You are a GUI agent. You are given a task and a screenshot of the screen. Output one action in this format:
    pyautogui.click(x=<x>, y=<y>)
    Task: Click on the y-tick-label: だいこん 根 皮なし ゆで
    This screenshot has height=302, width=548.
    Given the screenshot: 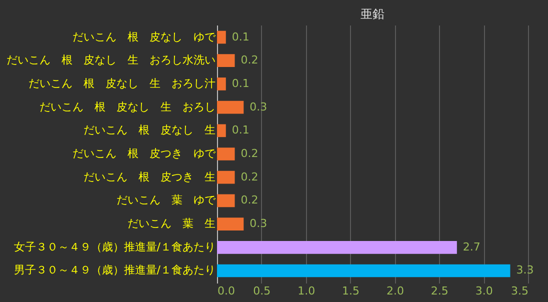 What is the action you would take?
    pyautogui.click(x=144, y=37)
    